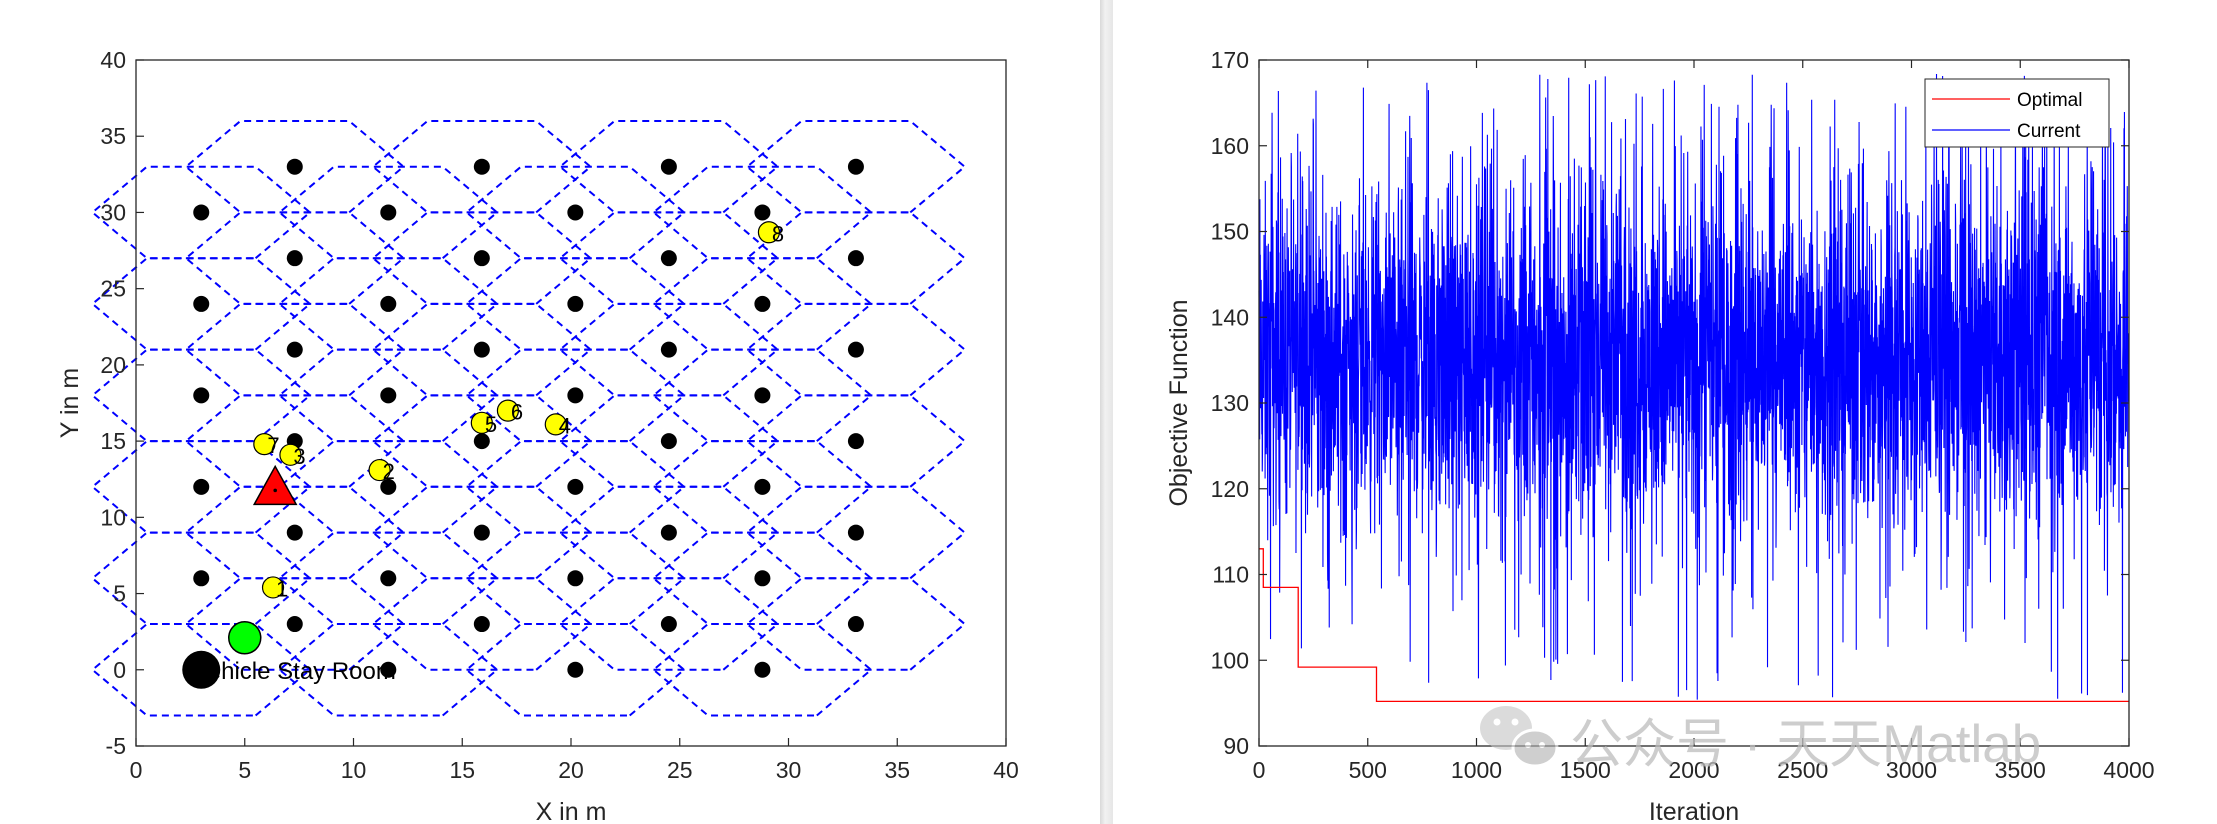  I want to click on annotation-label: ehicle Stay Room, so click(302, 671).